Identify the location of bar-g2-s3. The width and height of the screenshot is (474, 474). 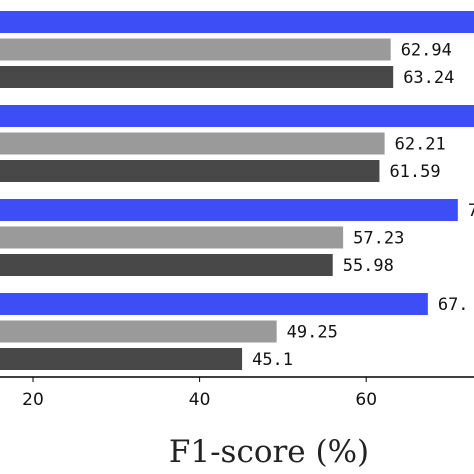
(190, 171).